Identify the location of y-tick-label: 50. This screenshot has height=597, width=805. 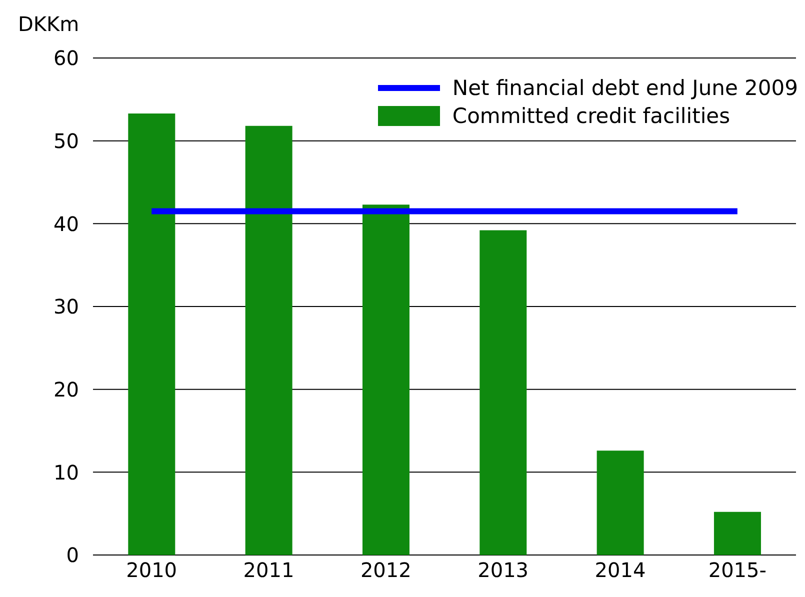
(66, 140).